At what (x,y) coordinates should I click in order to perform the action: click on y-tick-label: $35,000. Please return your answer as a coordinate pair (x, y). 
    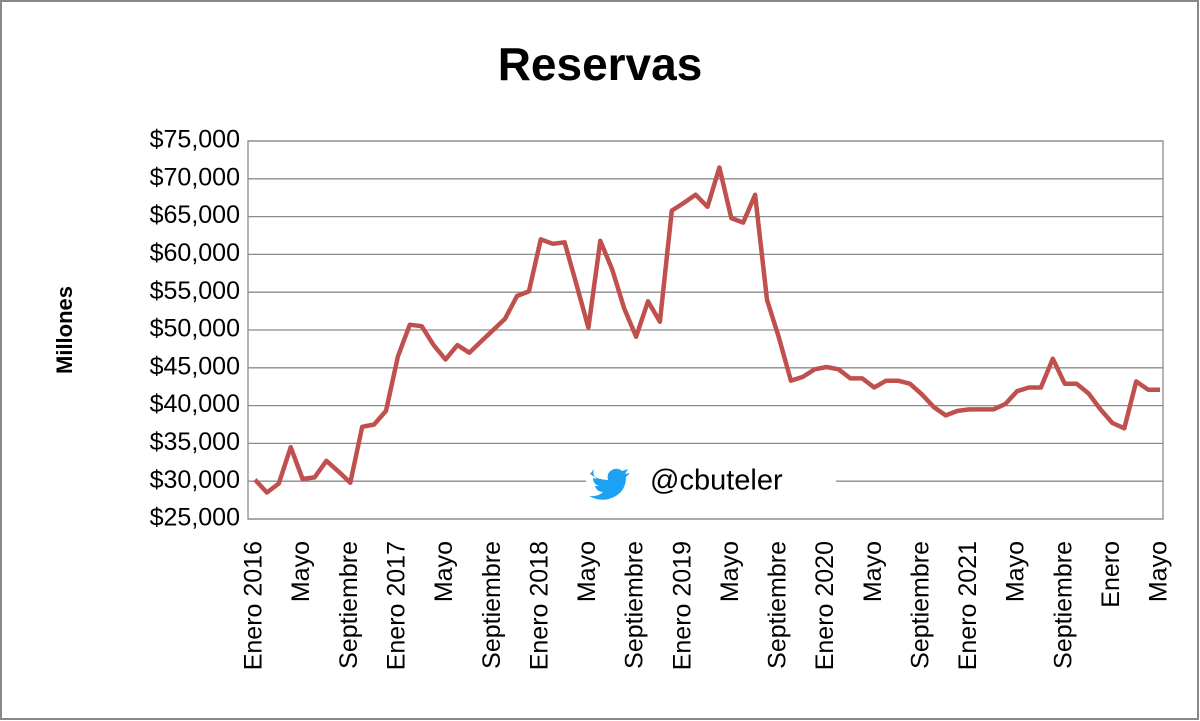
    Looking at the image, I should click on (195, 442).